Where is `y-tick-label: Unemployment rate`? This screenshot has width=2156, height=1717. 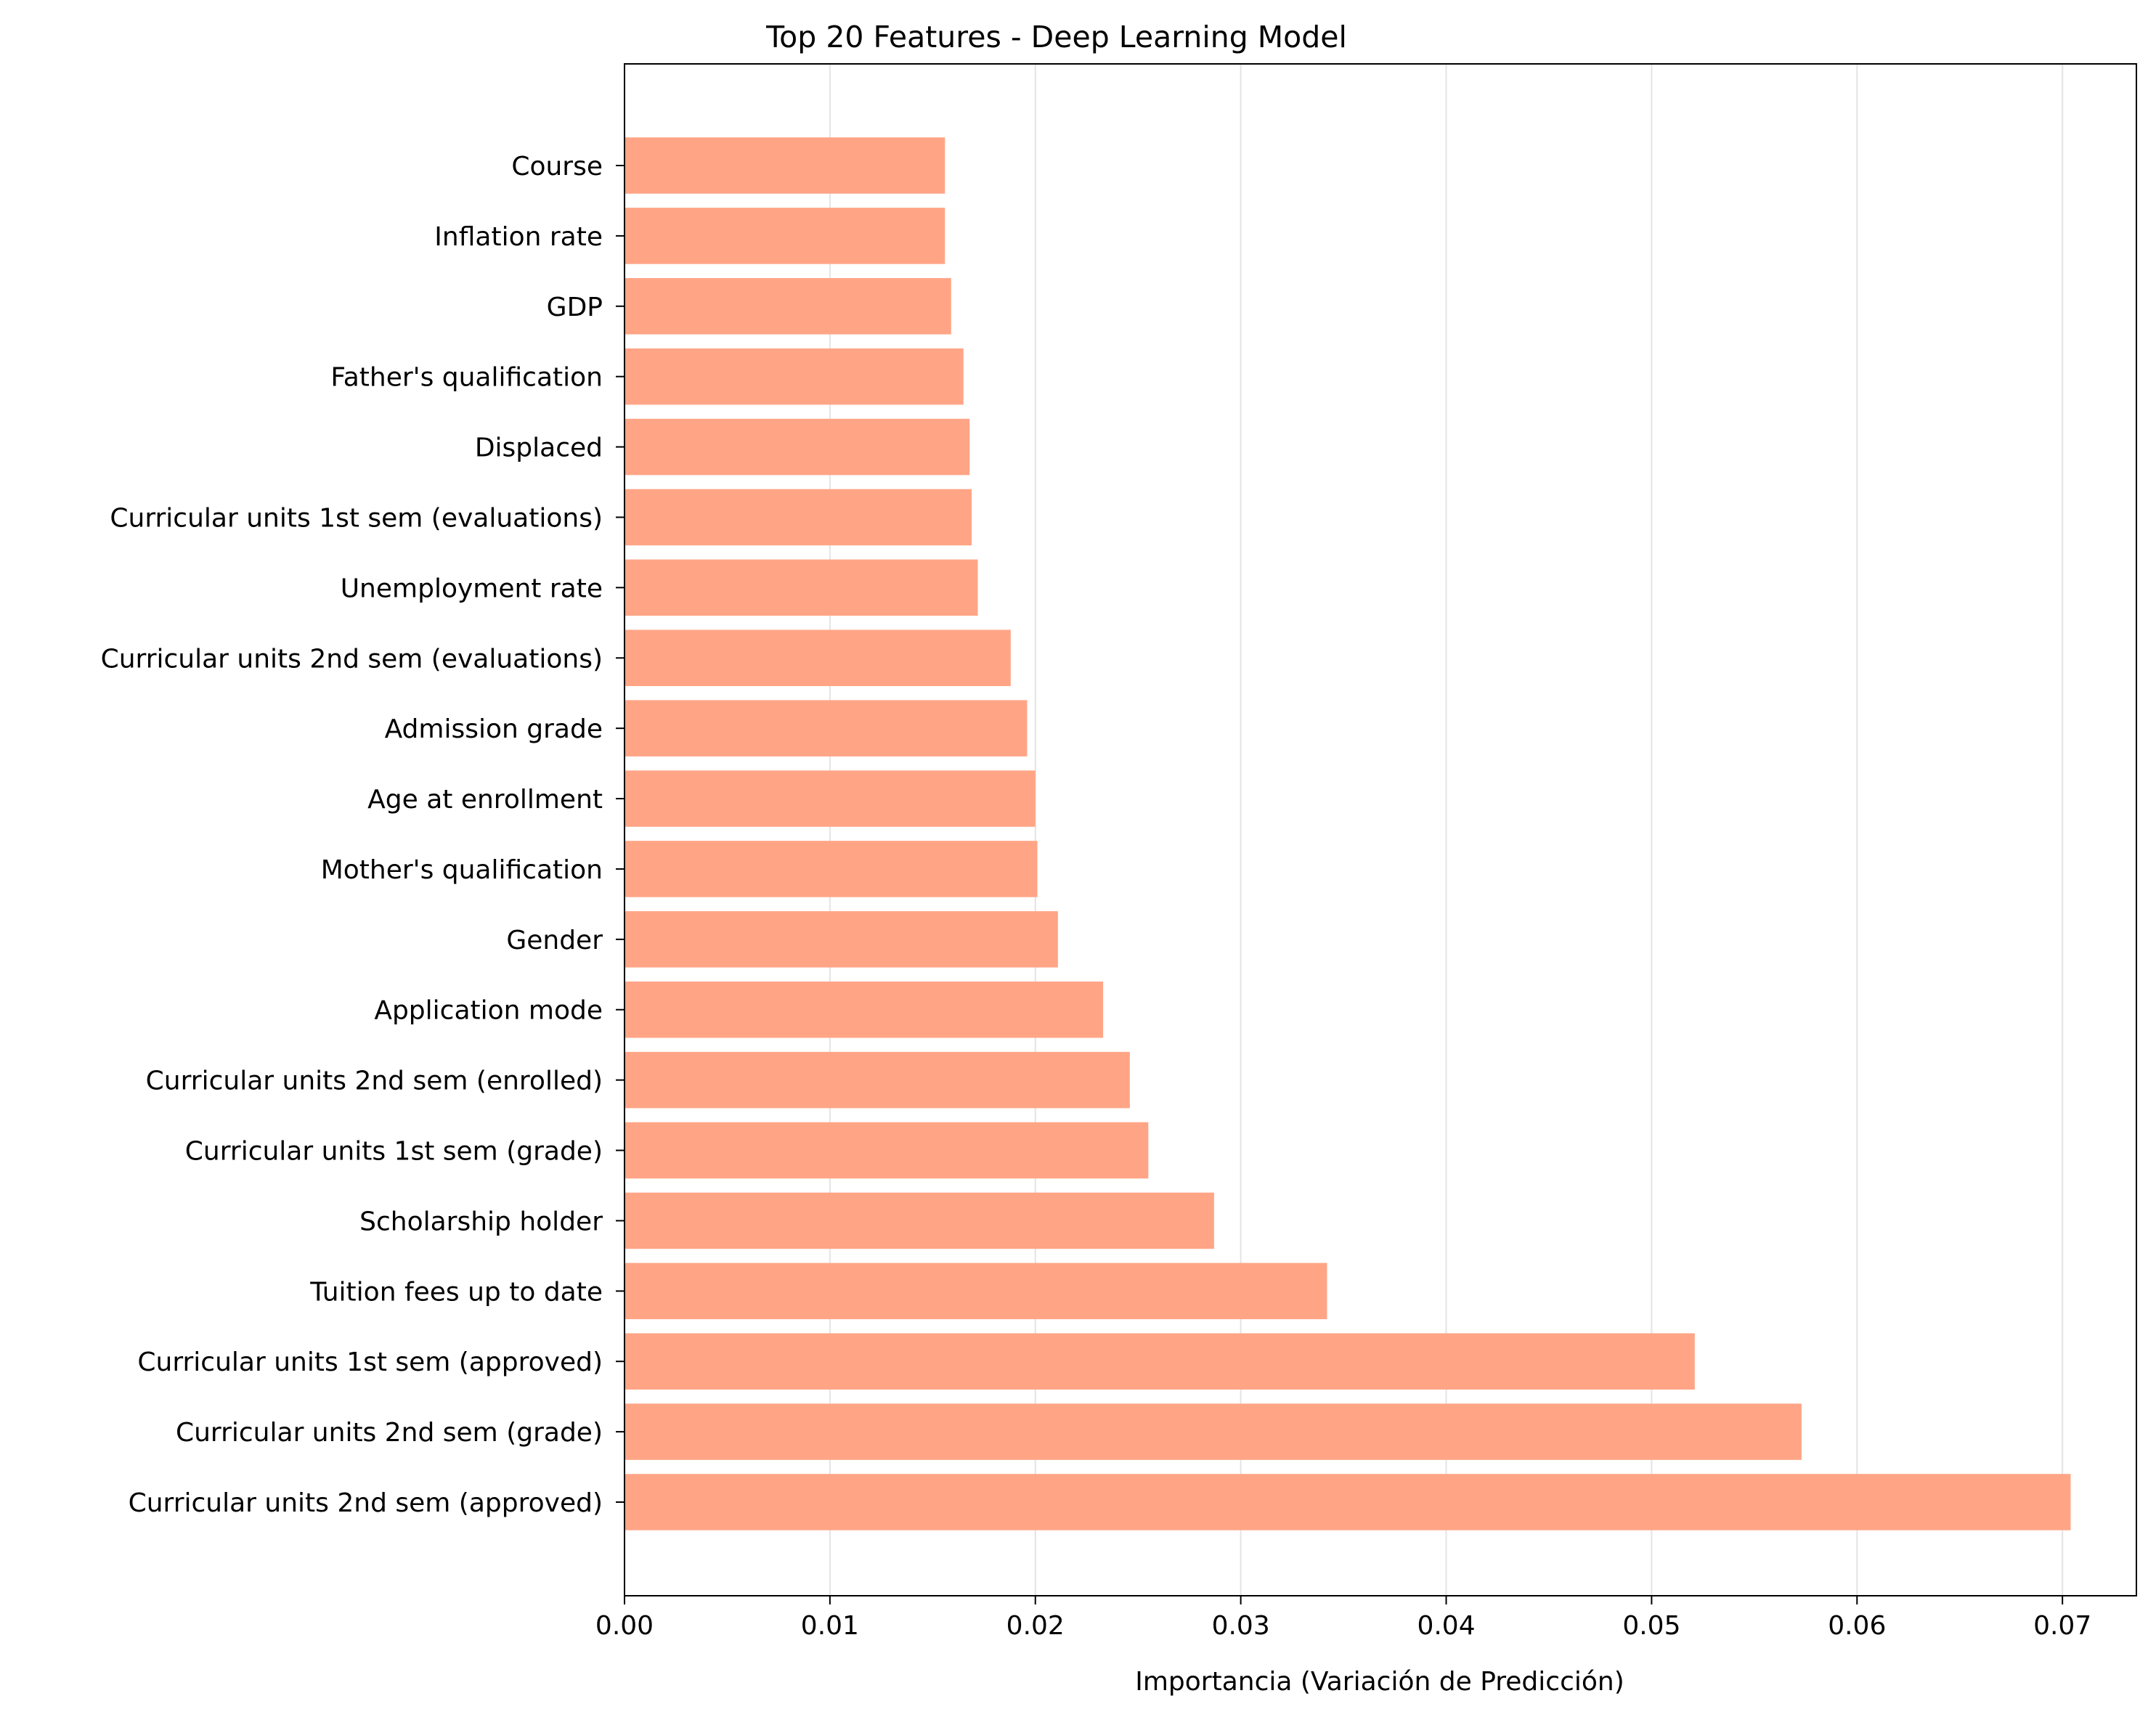 y-tick-label: Unemployment rate is located at coordinates (472, 588).